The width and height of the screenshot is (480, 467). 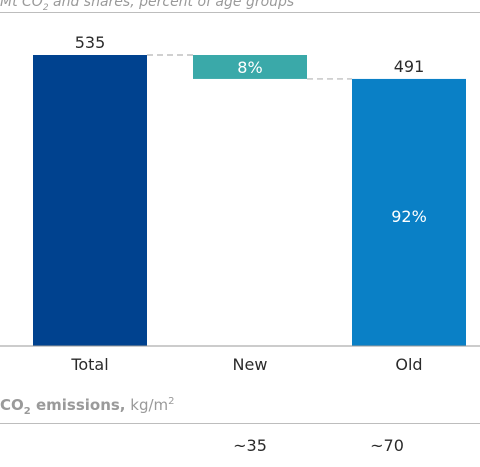 What do you see at coordinates (240, 12) in the screenshot?
I see `top-divider` at bounding box center [240, 12].